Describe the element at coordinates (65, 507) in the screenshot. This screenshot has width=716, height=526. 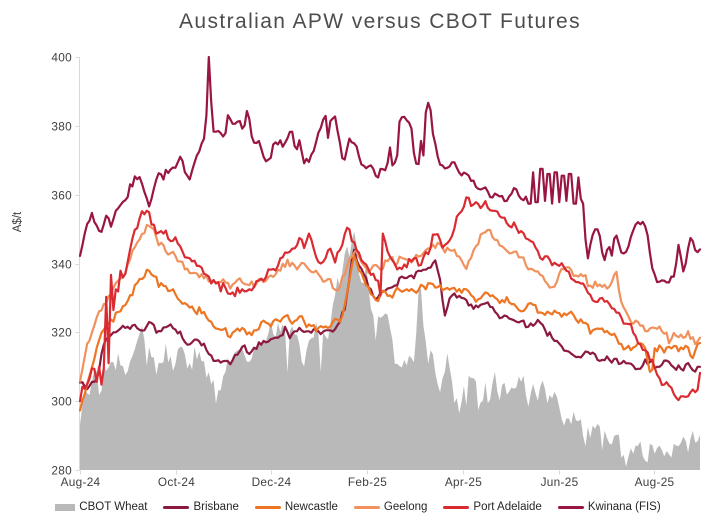
I see `legend-swatch-area` at that location.